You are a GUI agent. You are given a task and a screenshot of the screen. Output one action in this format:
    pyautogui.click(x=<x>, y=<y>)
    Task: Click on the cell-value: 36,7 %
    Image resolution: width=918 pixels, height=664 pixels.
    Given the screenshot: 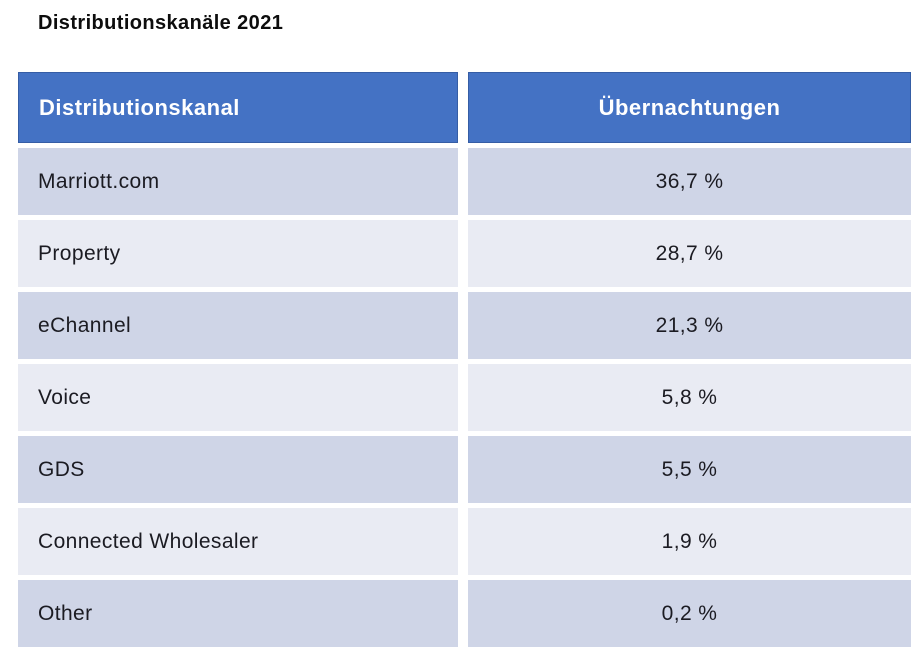 What is the action you would take?
    pyautogui.click(x=689, y=181)
    